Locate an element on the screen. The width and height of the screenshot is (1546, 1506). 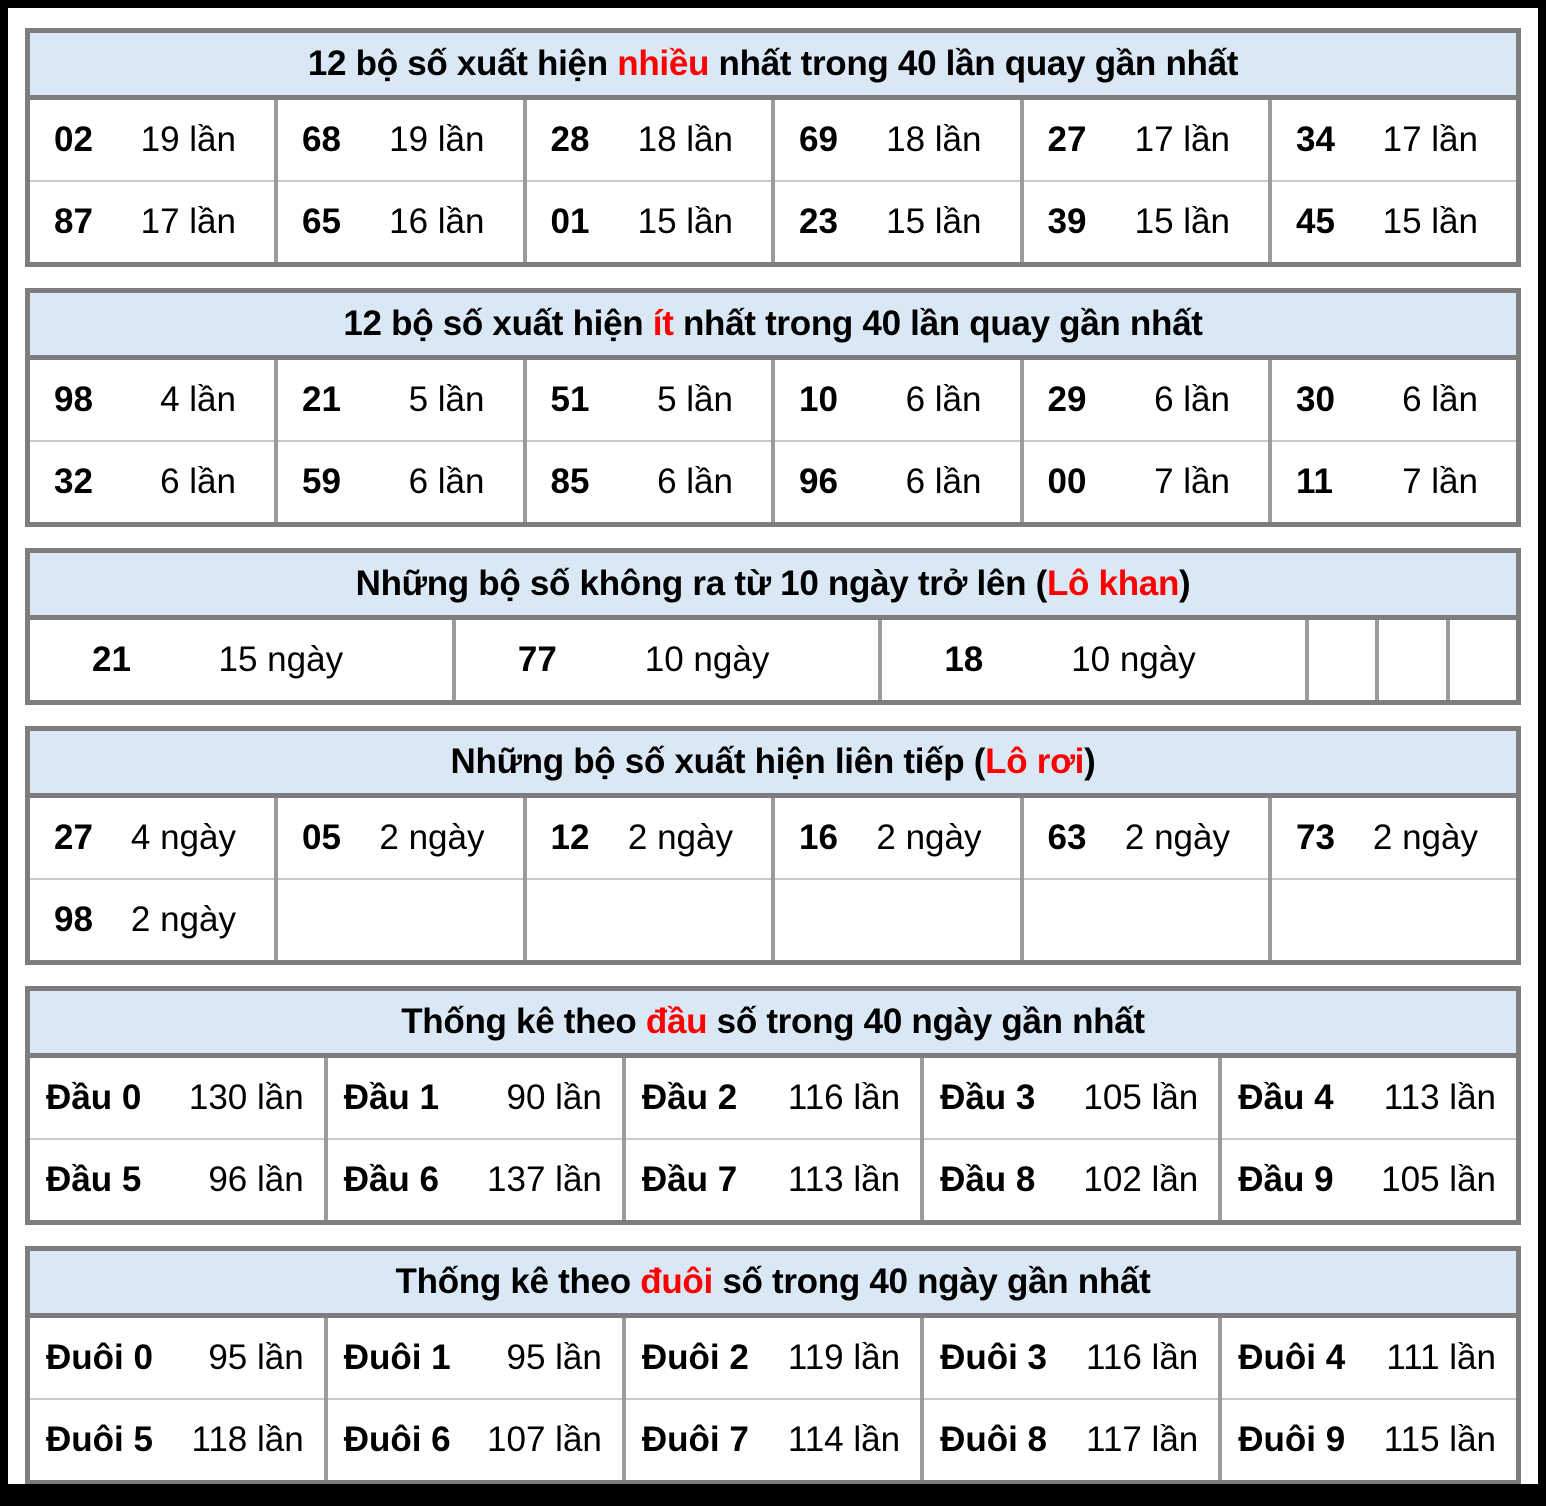
lottery-number: 21 is located at coordinates (111, 659).